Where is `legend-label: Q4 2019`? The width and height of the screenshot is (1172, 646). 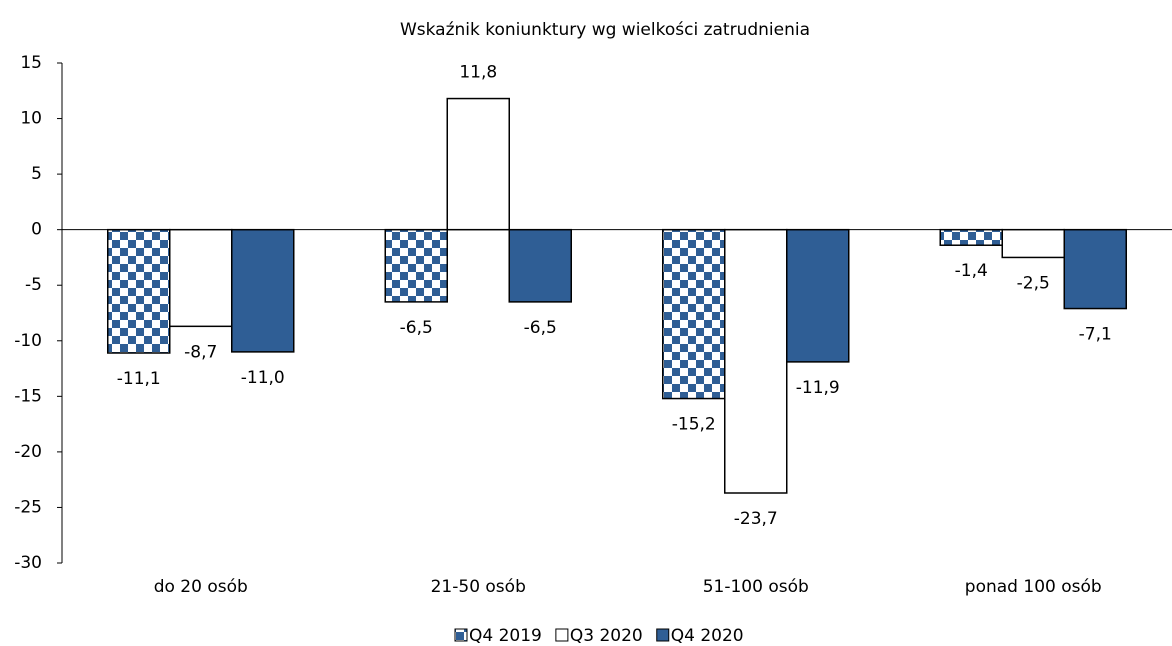
legend-label: Q4 2019 is located at coordinates (505, 636).